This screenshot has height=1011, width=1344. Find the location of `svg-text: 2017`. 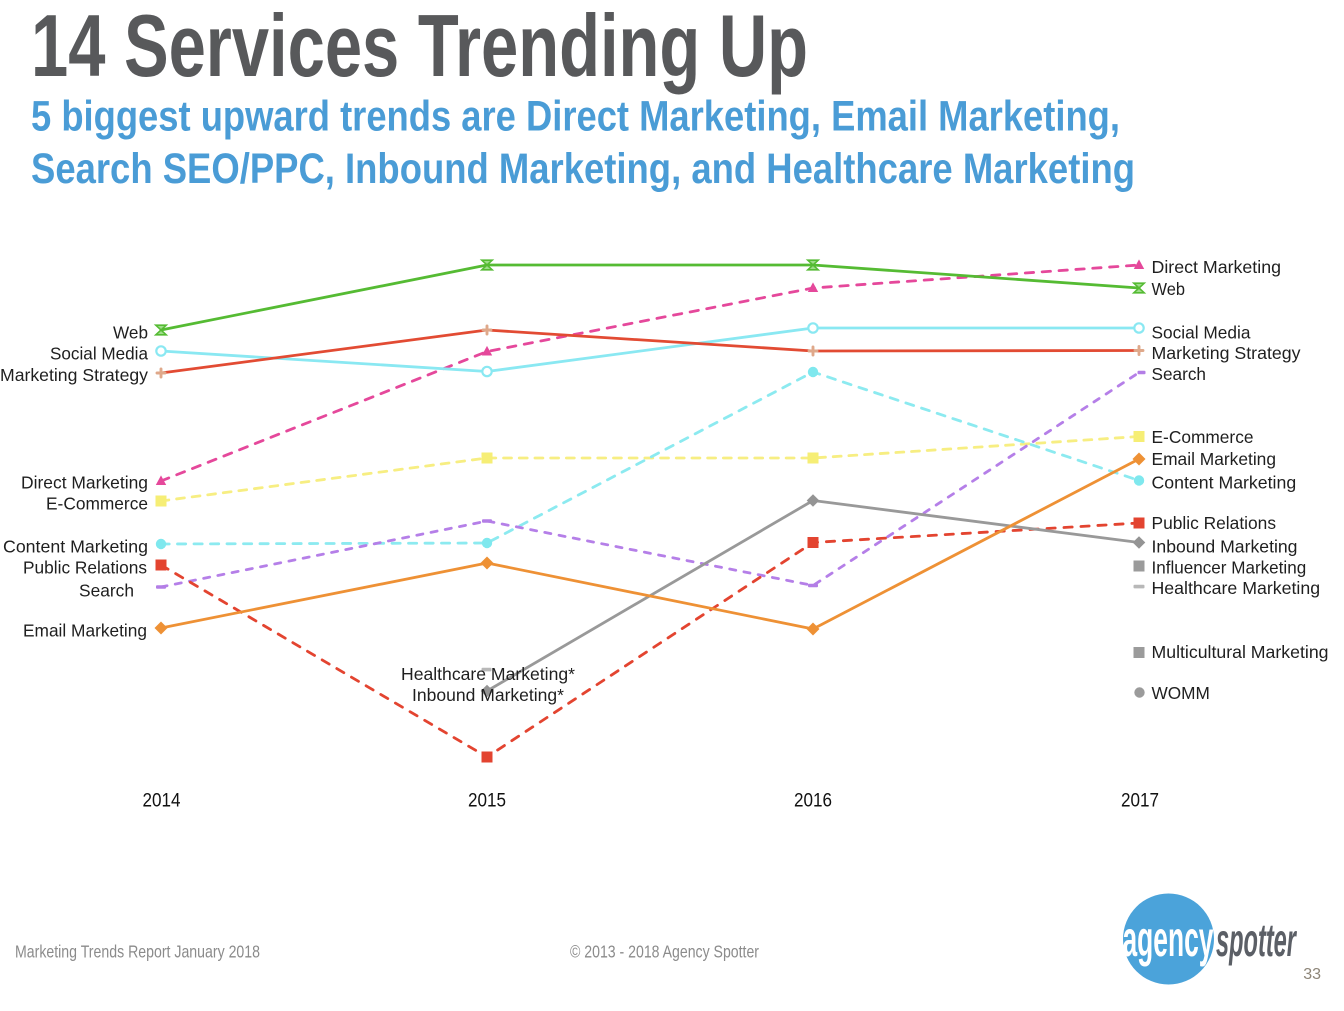

svg-text: 2017 is located at coordinates (1140, 801).